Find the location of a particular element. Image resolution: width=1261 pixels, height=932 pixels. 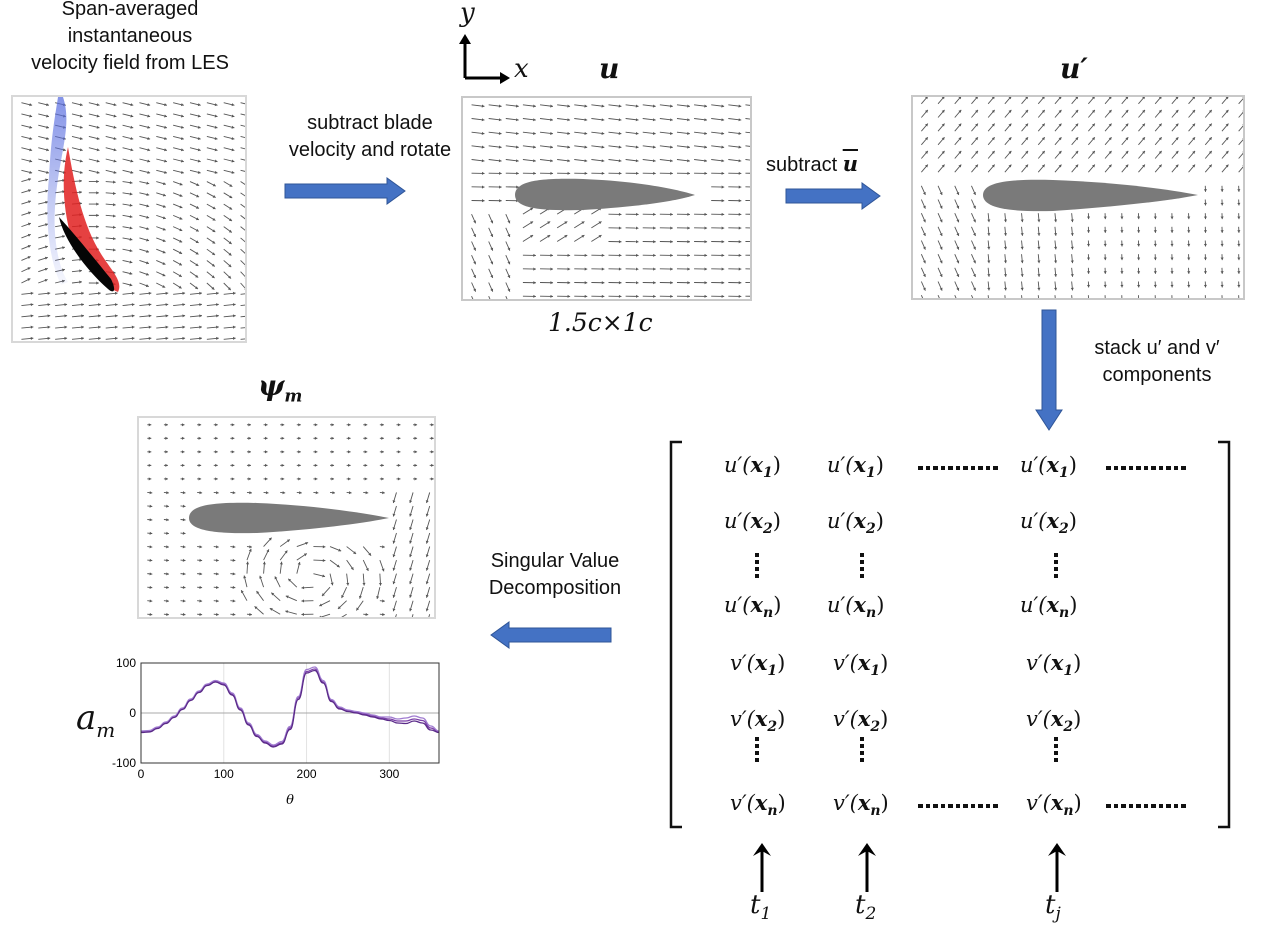

matrix-entry: v′(x2) is located at coordinates (860, 720).